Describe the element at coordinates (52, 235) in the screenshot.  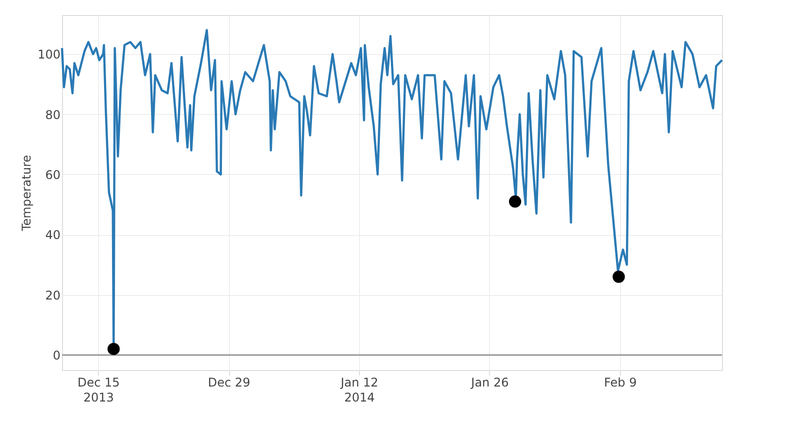
I see `y-tick-label: 40` at that location.